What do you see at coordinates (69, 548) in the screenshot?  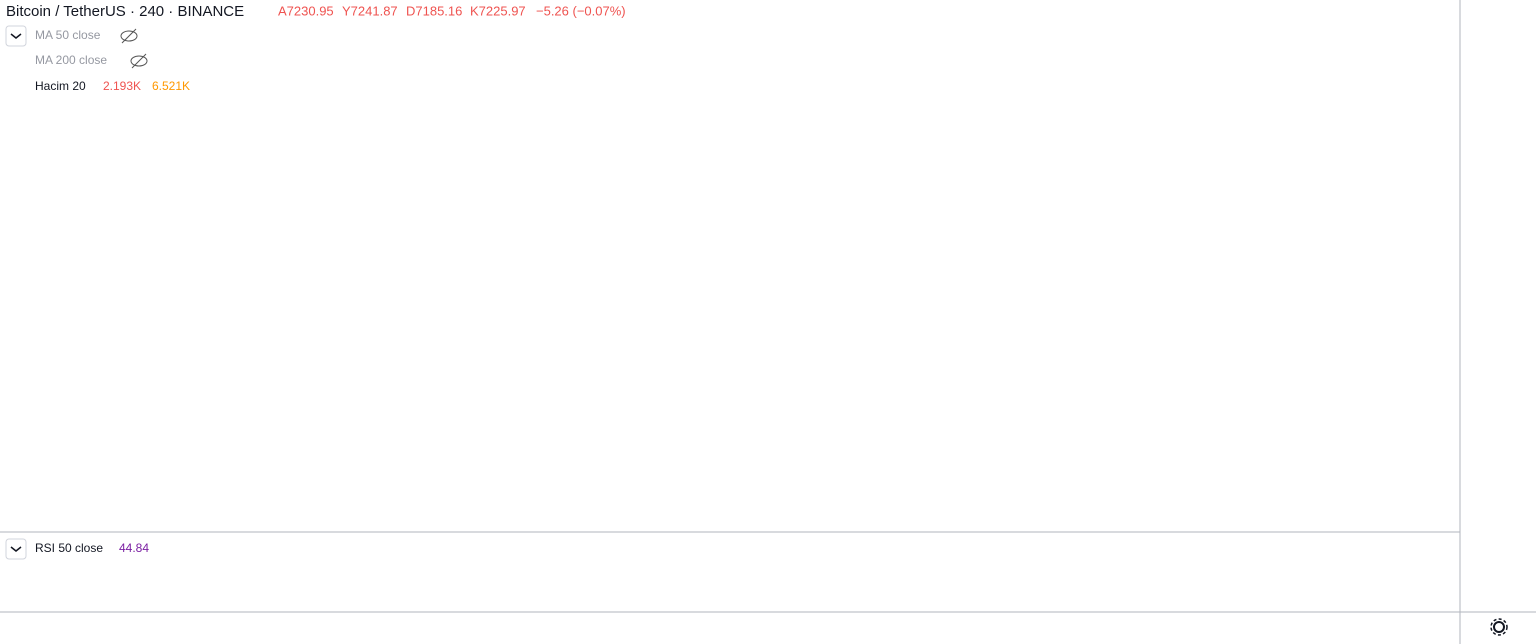 I see `rsi-legend: RSI 50 close` at bounding box center [69, 548].